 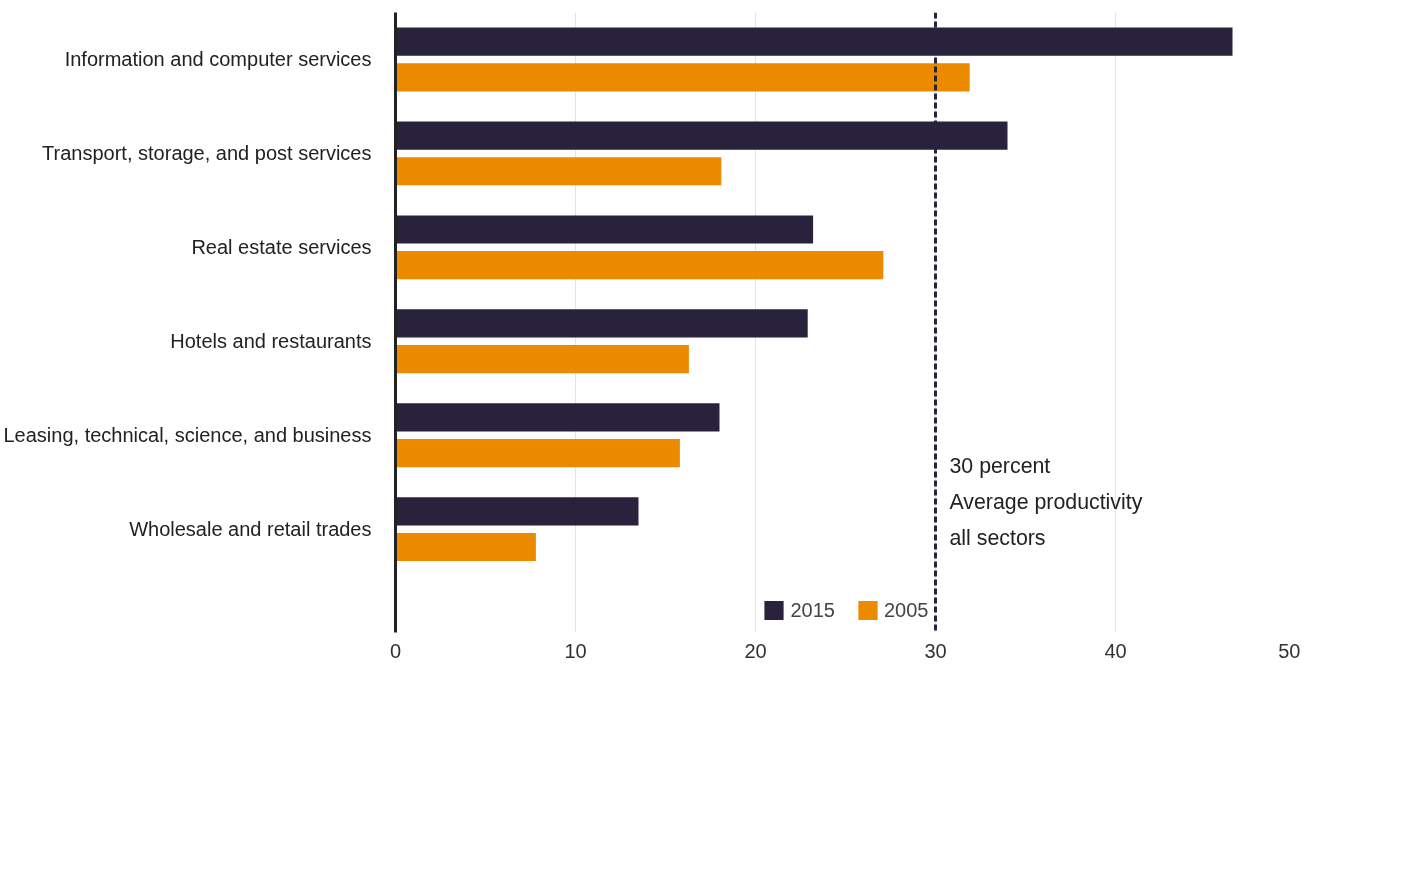 What do you see at coordinates (395, 650) in the screenshot?
I see `x-tick-label: 0` at bounding box center [395, 650].